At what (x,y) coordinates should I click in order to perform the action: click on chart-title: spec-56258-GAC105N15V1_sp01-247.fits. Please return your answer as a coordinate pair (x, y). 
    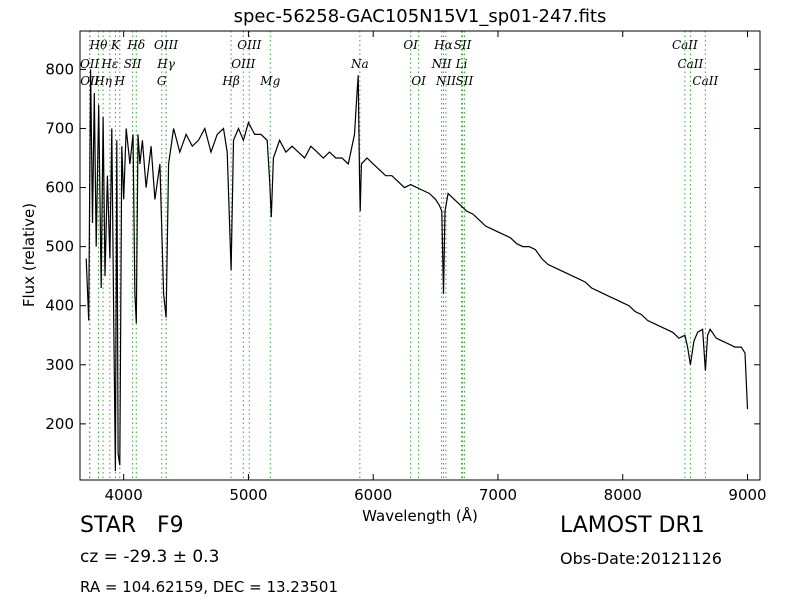
    Looking at the image, I should click on (420, 16).